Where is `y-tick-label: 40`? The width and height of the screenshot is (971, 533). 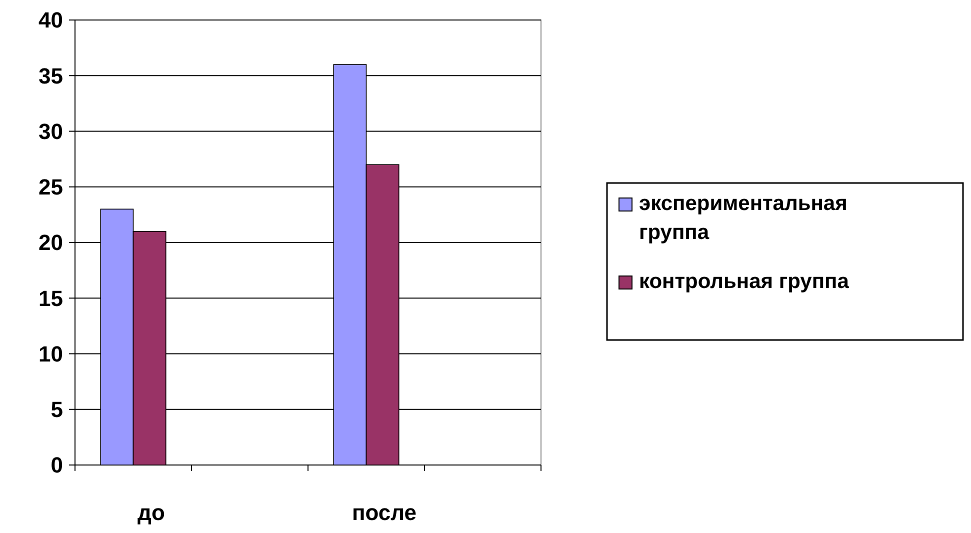
y-tick-label: 40 is located at coordinates (50, 20).